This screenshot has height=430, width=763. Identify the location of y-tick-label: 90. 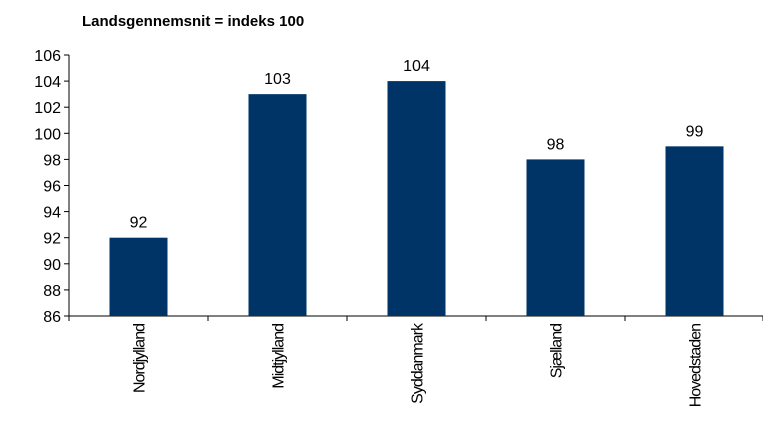
(52, 265).